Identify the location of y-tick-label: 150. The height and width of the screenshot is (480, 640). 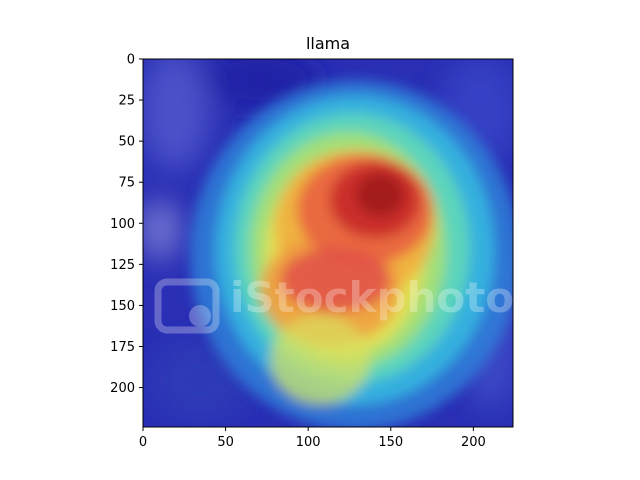
(122, 306).